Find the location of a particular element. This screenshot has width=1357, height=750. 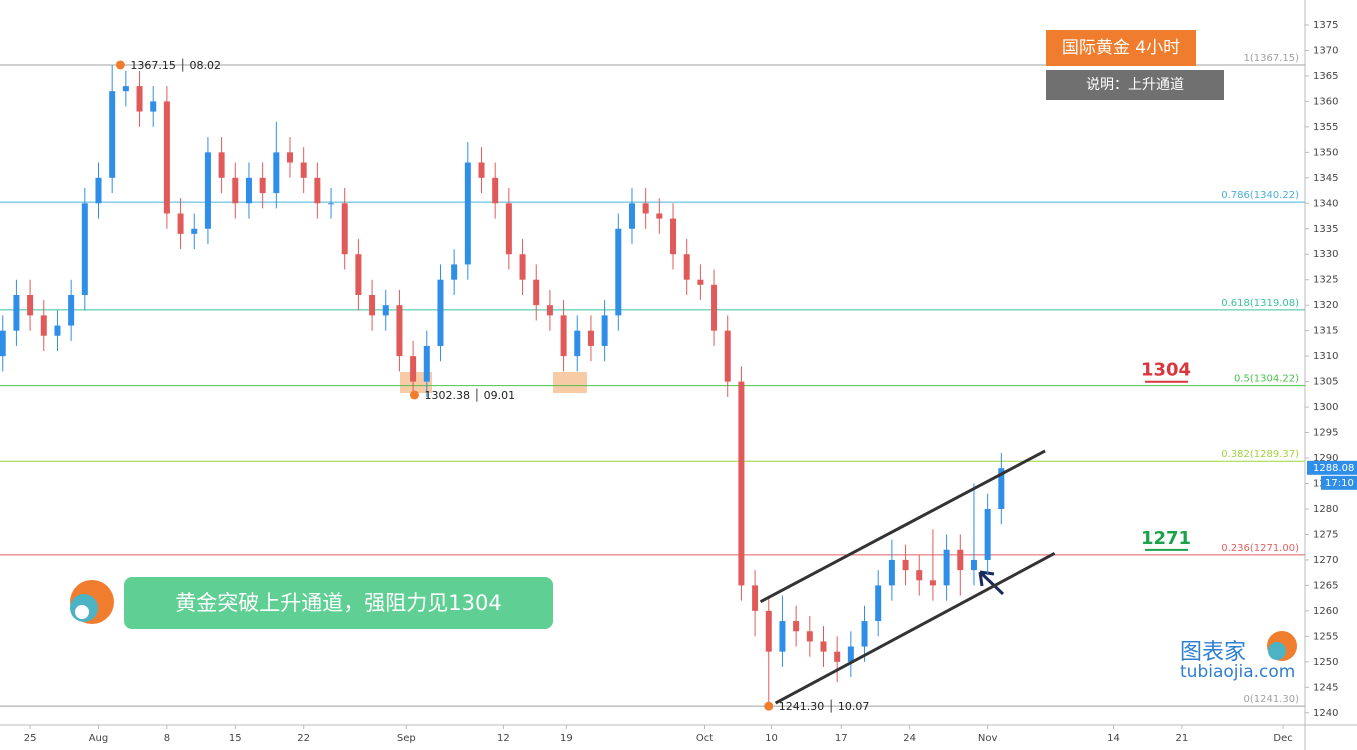

y-tick-label: 1315 is located at coordinates (1325, 331).